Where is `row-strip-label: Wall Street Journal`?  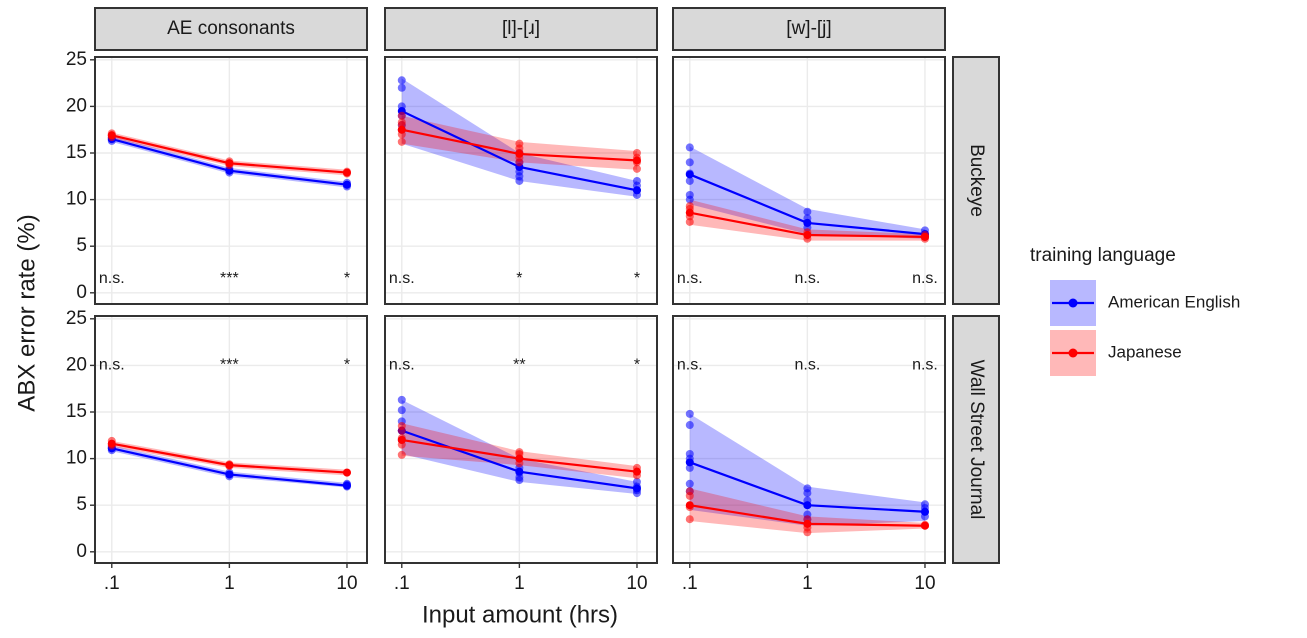 row-strip-label: Wall Street Journal is located at coordinates (976, 440).